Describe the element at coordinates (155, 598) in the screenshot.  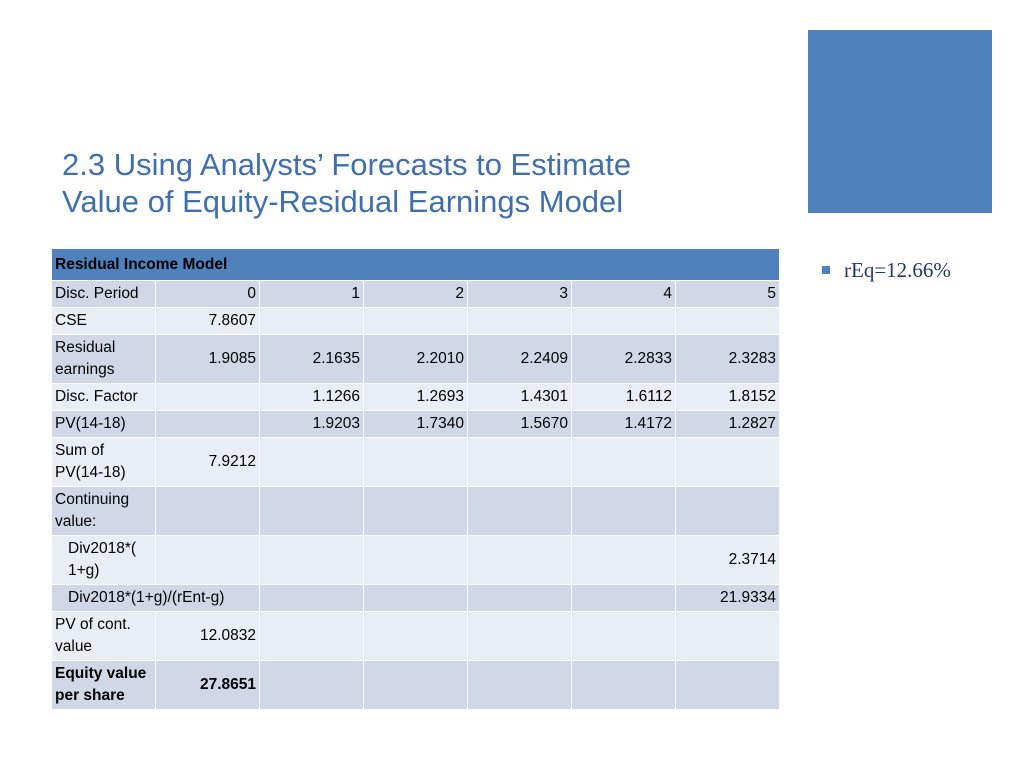
I see `row-label: Div2018*(1+g)/(rEnt-g)` at that location.